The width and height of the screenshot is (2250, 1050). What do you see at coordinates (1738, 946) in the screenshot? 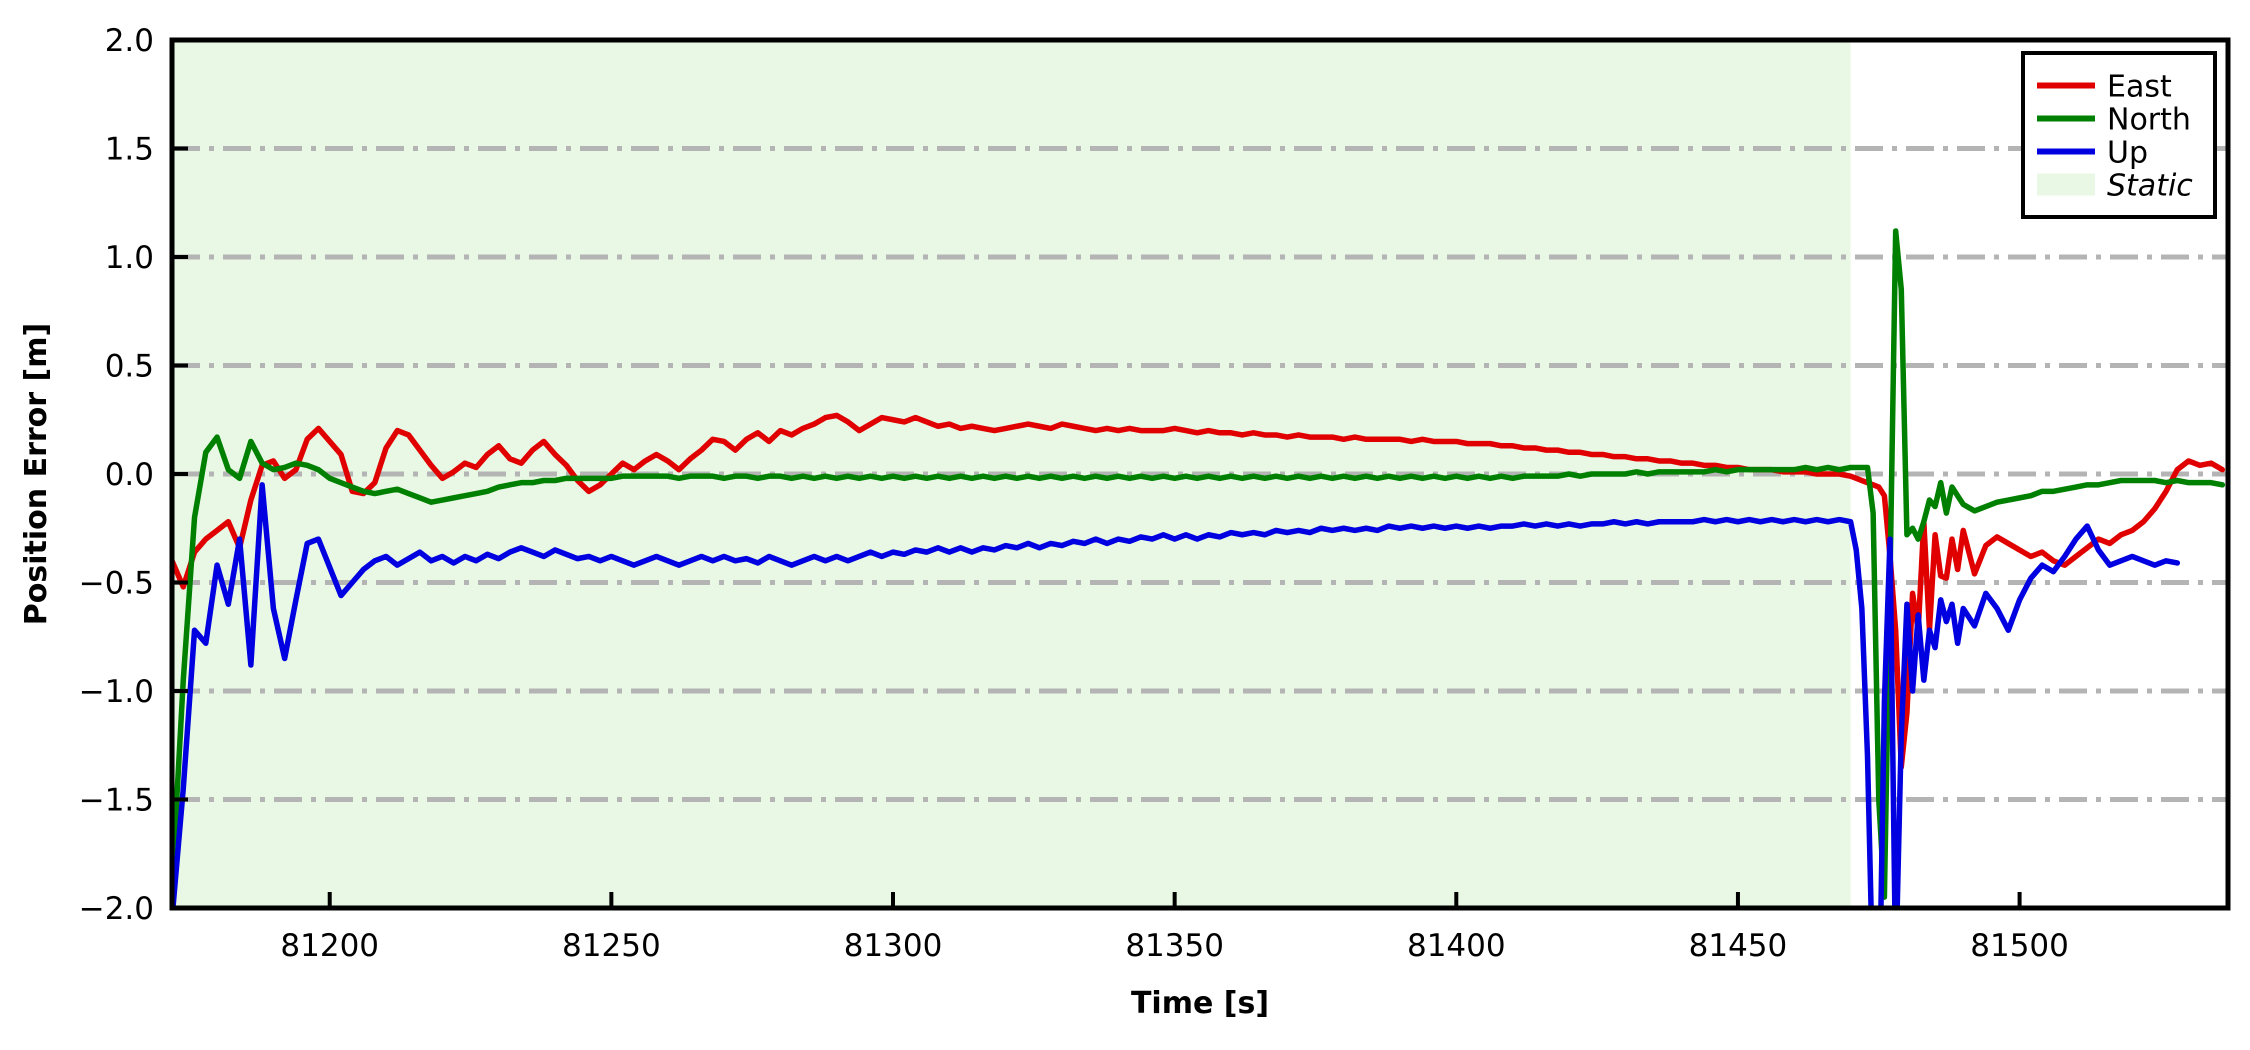
I see `x-tick-label-81450: 81450` at bounding box center [1738, 946].